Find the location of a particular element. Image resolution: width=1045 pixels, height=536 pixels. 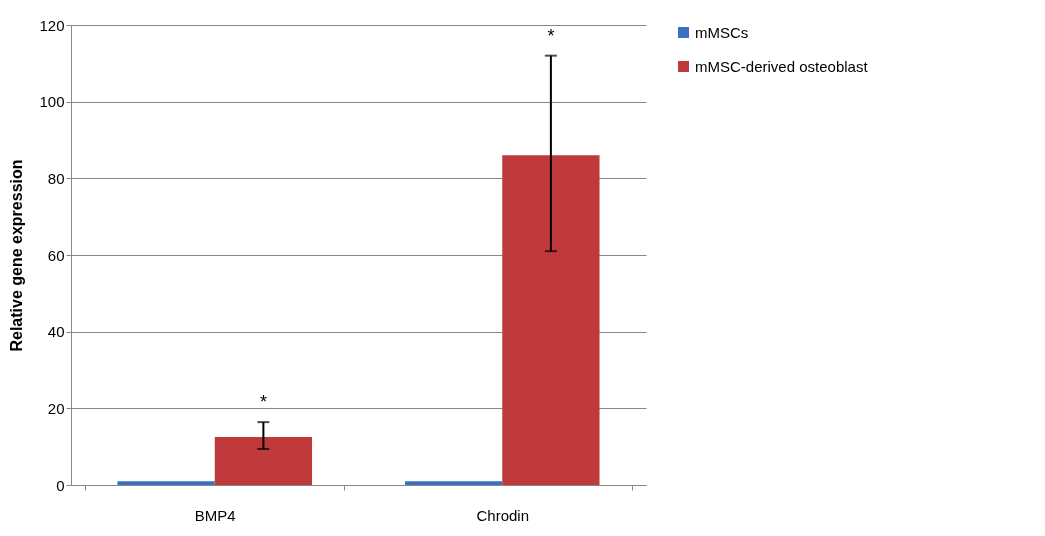

y-tick-label: 40 is located at coordinates (56, 332).